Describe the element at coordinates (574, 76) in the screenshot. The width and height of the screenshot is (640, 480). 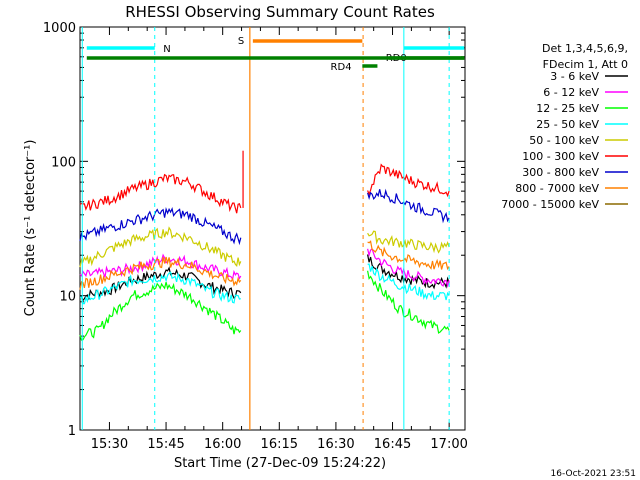
I see `legend-label: 3 - 6 keV` at that location.